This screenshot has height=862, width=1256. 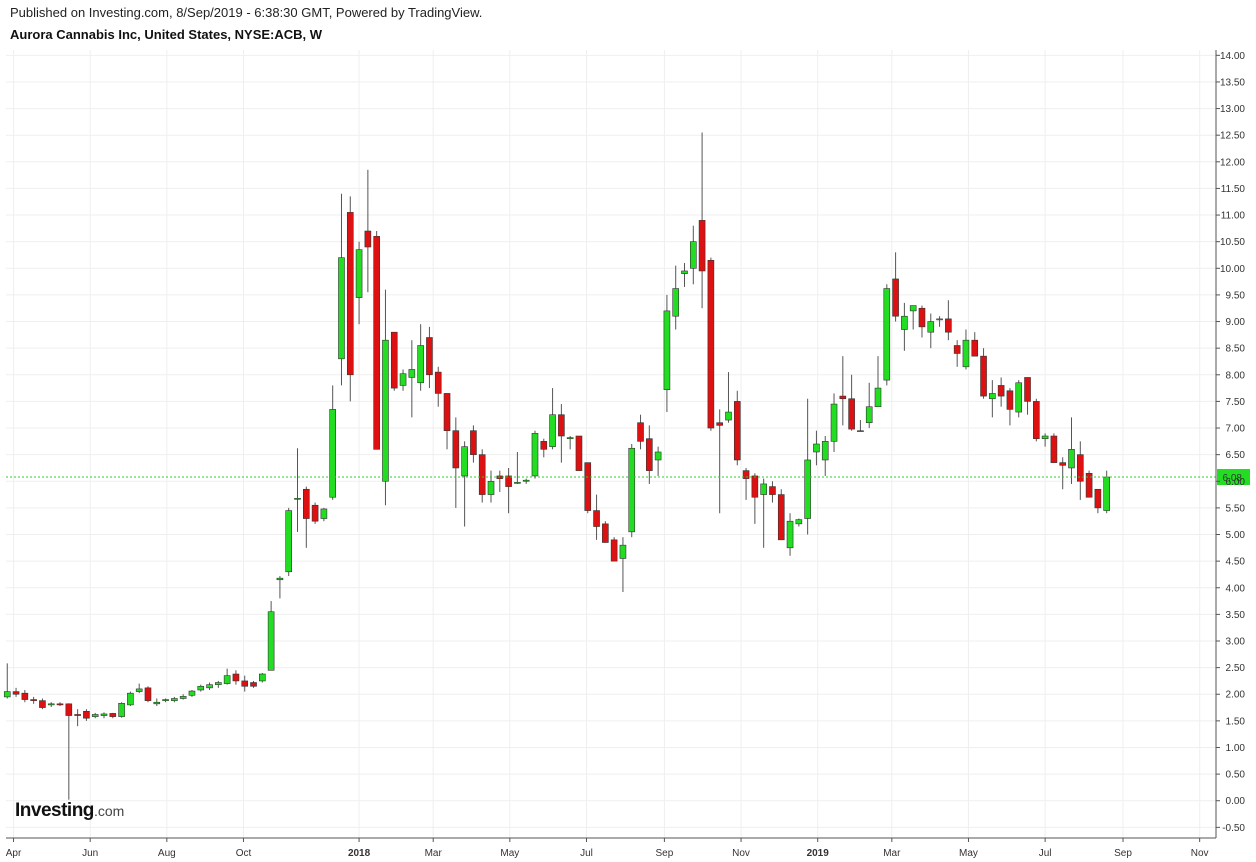 I want to click on y-tick-label: 4.00, so click(x=1236, y=588).